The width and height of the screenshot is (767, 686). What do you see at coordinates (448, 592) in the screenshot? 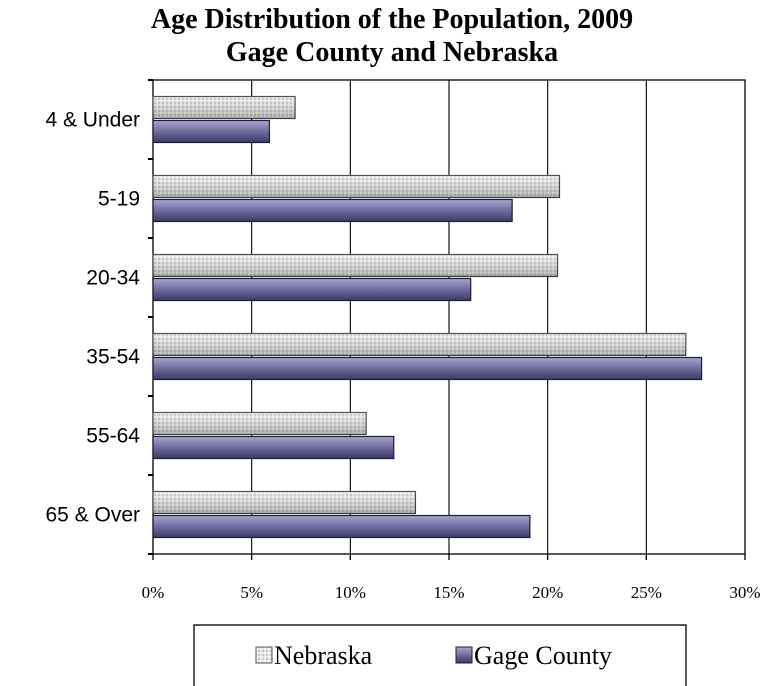
I see `x-tick-label: 15%` at bounding box center [448, 592].